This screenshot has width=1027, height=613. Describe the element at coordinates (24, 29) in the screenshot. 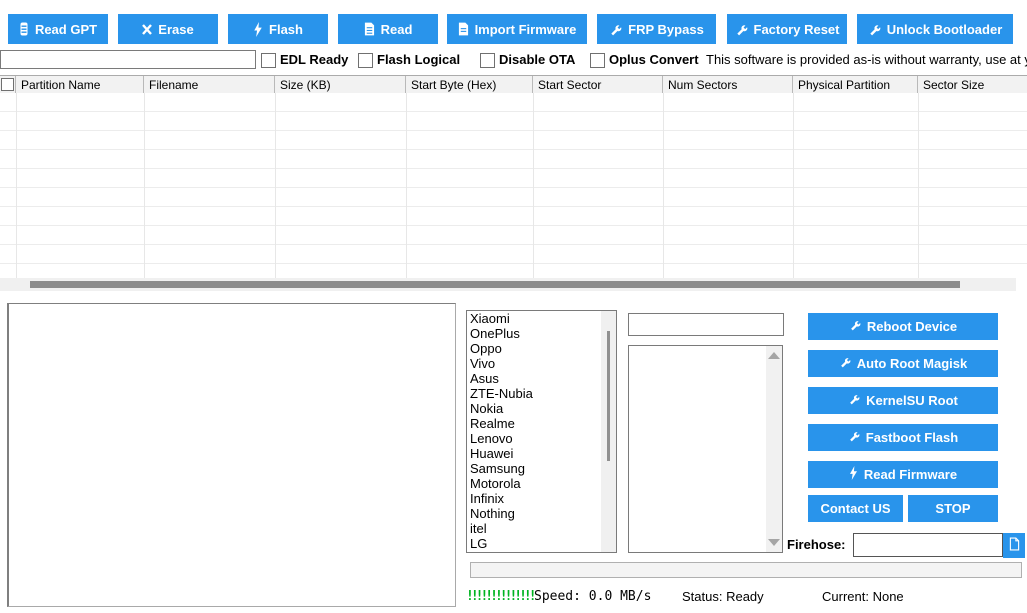

I see `gpt-cylinder-icon` at that location.